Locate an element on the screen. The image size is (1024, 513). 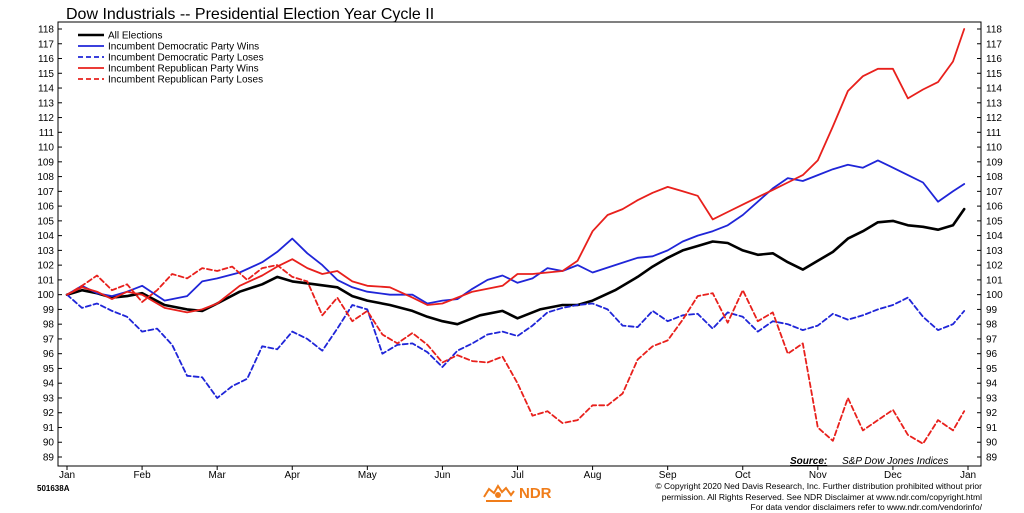
y-tick-label-left: 115 is located at coordinates (46, 74).